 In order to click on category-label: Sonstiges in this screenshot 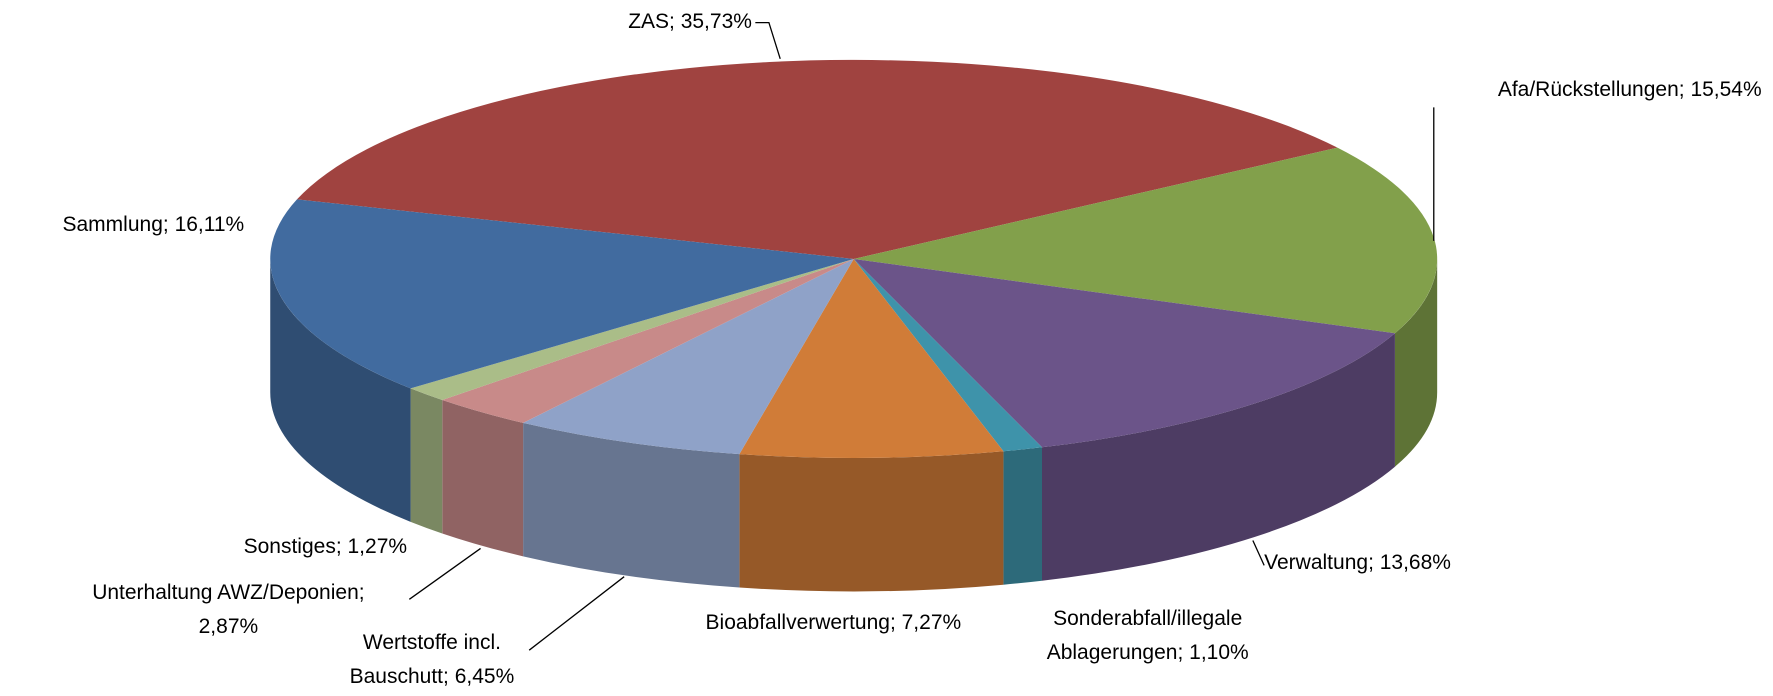, I will do `click(289, 547)`.